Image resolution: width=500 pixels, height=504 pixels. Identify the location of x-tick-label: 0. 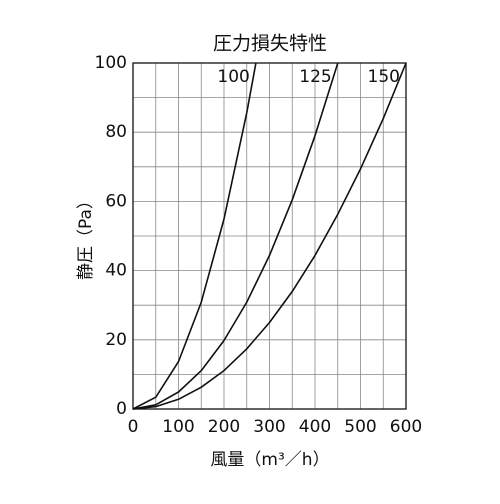
(133, 427).